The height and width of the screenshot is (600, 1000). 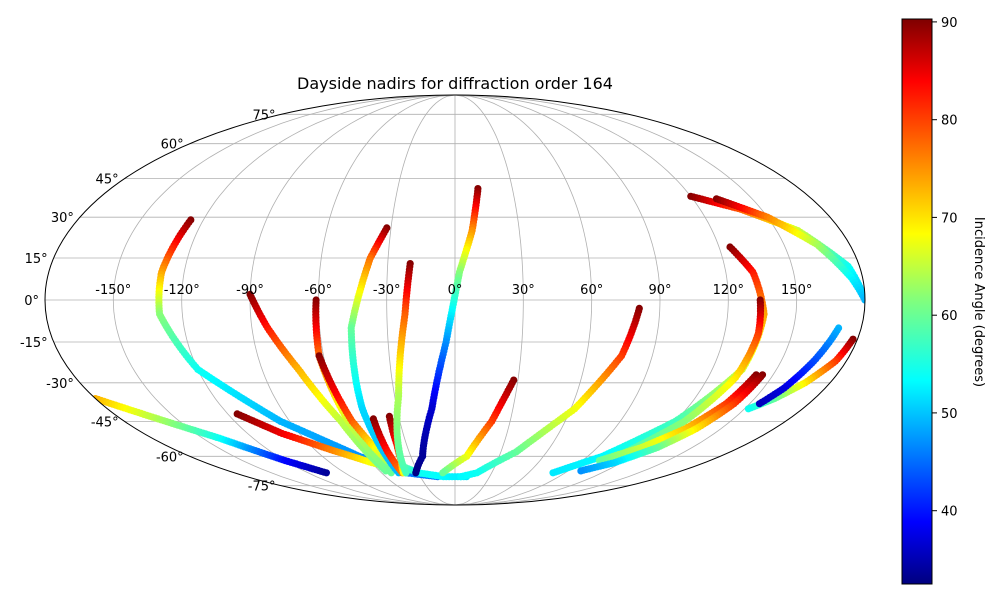 What do you see at coordinates (107, 180) in the screenshot?
I see `y-tick-label: 45°` at bounding box center [107, 180].